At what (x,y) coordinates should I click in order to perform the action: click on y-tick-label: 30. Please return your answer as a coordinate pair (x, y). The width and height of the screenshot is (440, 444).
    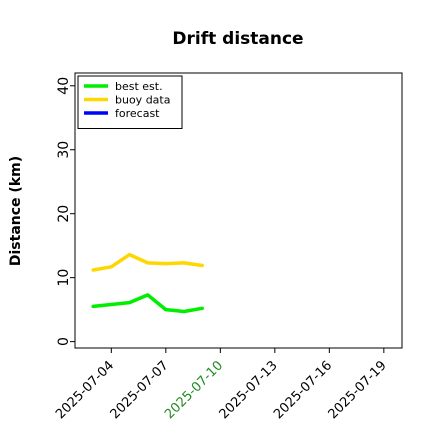
    Looking at the image, I should click on (64, 150).